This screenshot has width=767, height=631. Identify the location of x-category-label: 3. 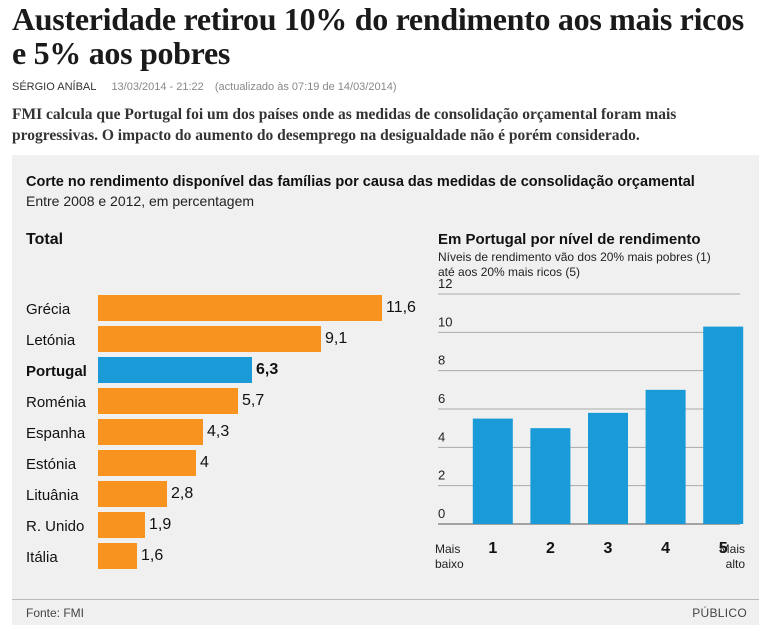
(608, 548).